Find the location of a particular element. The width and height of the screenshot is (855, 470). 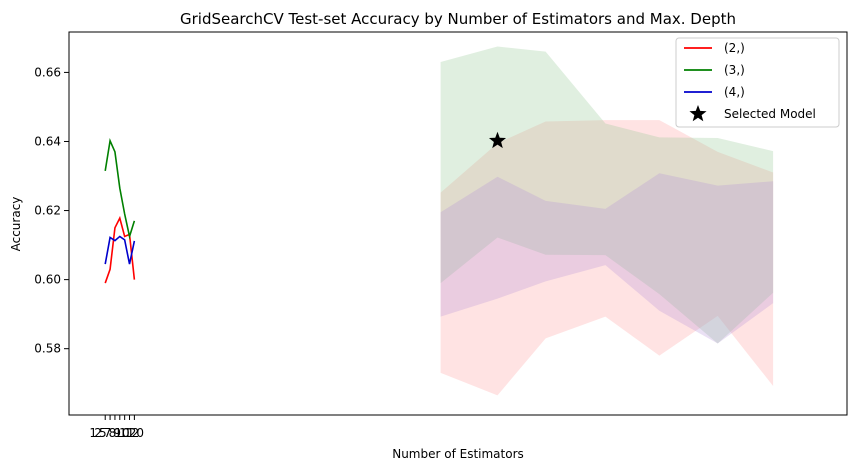

series-lines is located at coordinates (120, 210).